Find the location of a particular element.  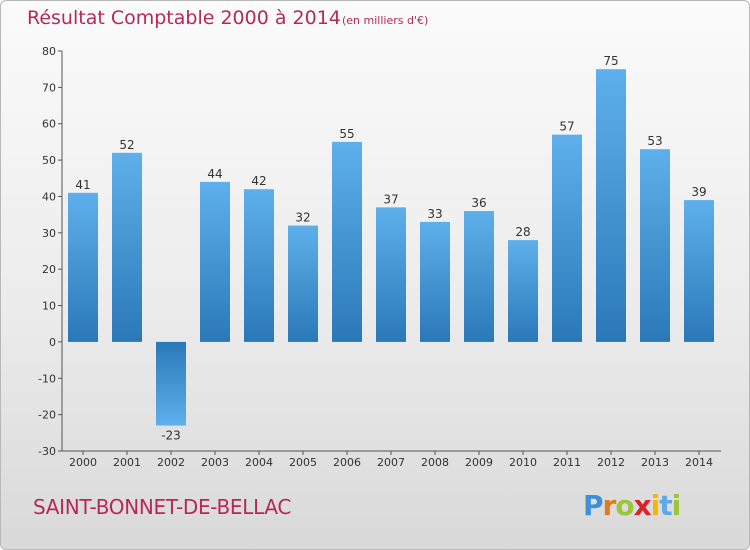

x-tick-label: 2003 is located at coordinates (215, 462).